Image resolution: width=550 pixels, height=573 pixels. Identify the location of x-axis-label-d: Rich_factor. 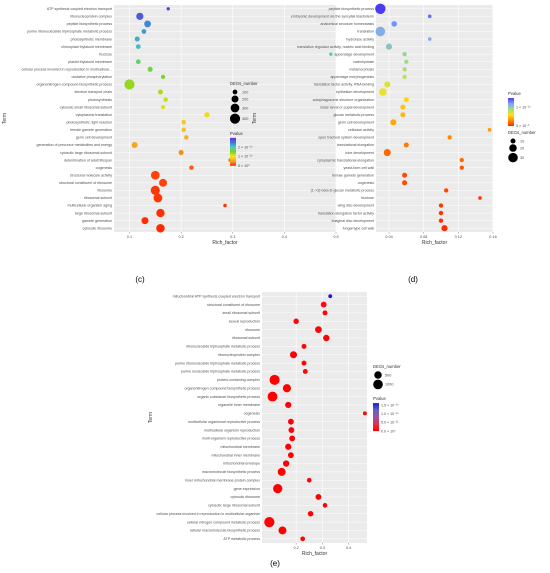
(435, 243).